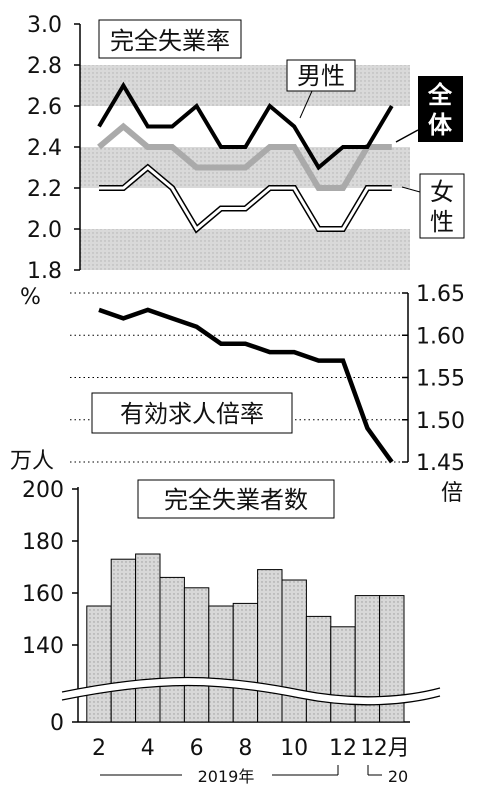 The width and height of the screenshot is (489, 800). What do you see at coordinates (440, 421) in the screenshot?
I see `y-tick-label: 1.50` at bounding box center [440, 421].